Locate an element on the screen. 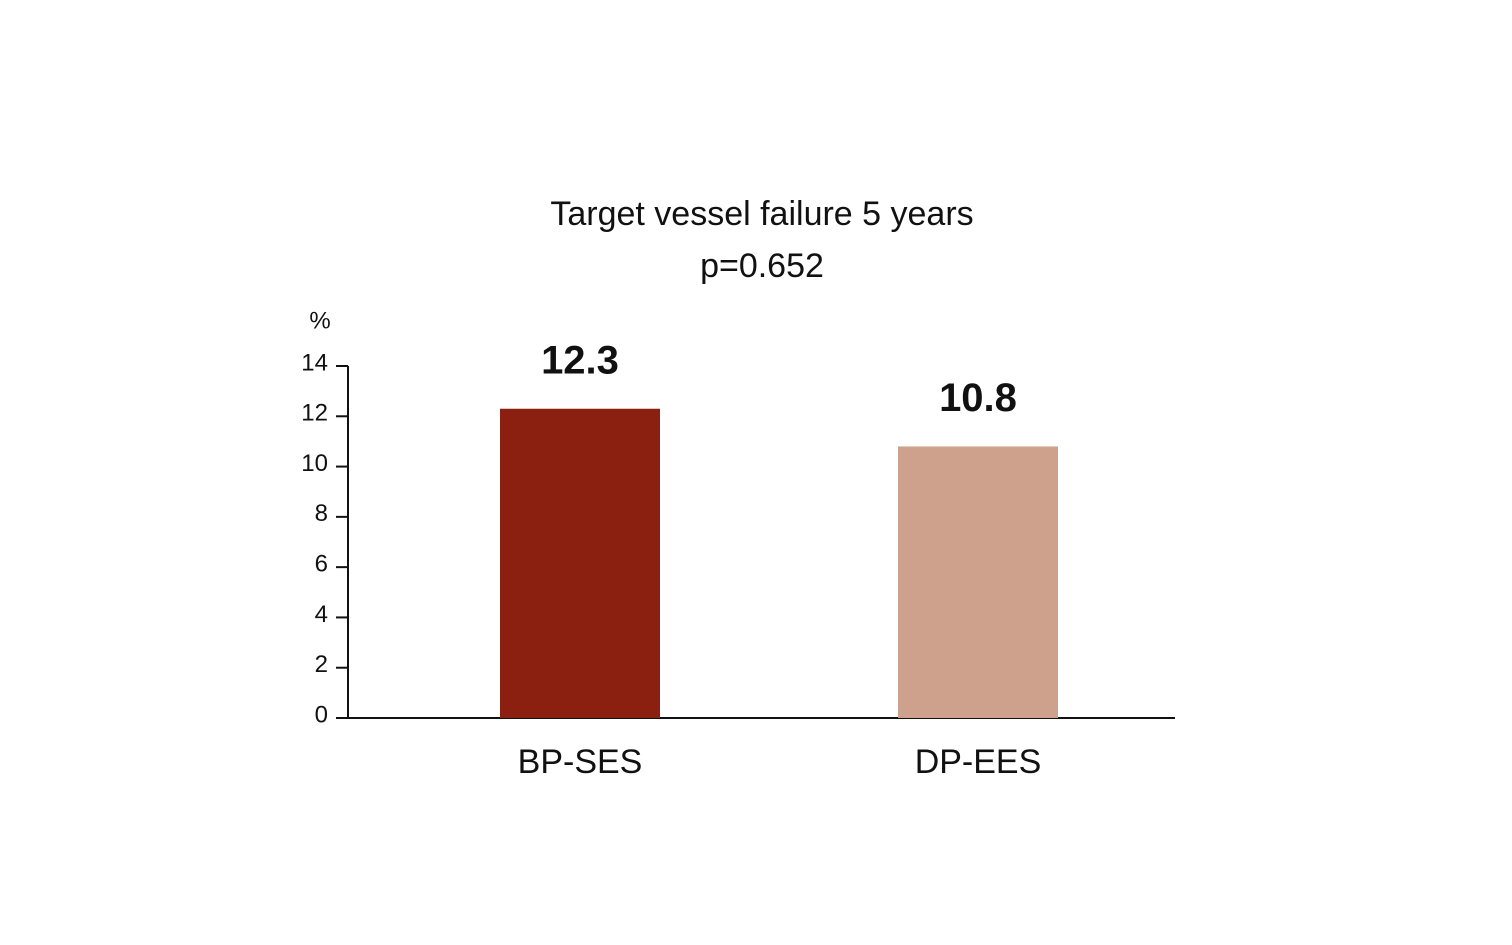  x-tick-label: BP-SES is located at coordinates (580, 762).